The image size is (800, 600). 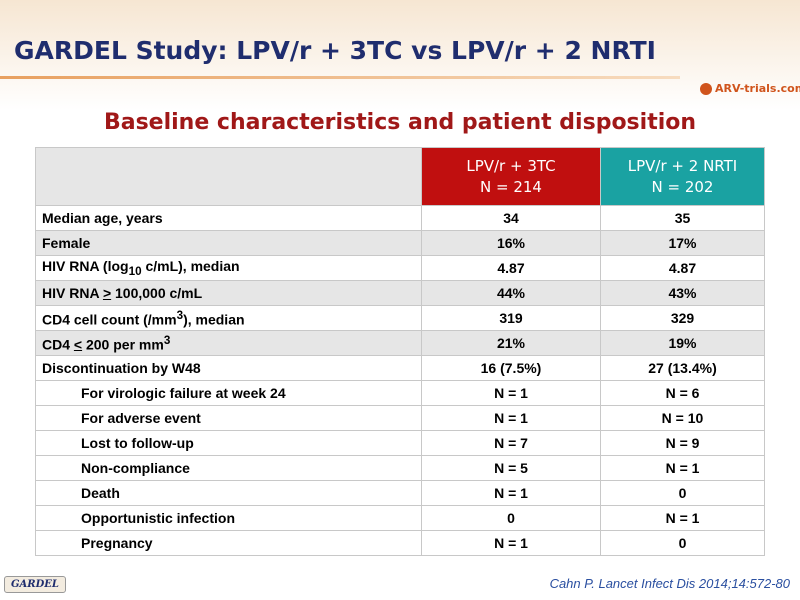 What do you see at coordinates (78, 344) in the screenshot?
I see `label-symbol: <` at bounding box center [78, 344].